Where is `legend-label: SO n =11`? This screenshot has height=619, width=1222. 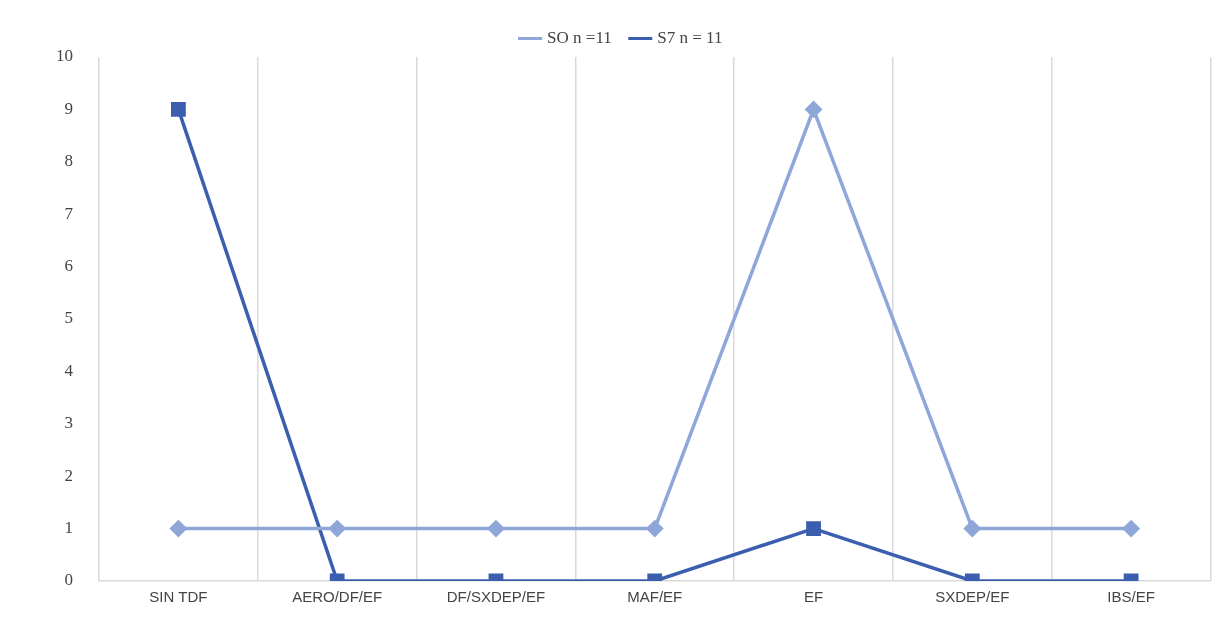
legend-label: SO n =11 is located at coordinates (579, 37).